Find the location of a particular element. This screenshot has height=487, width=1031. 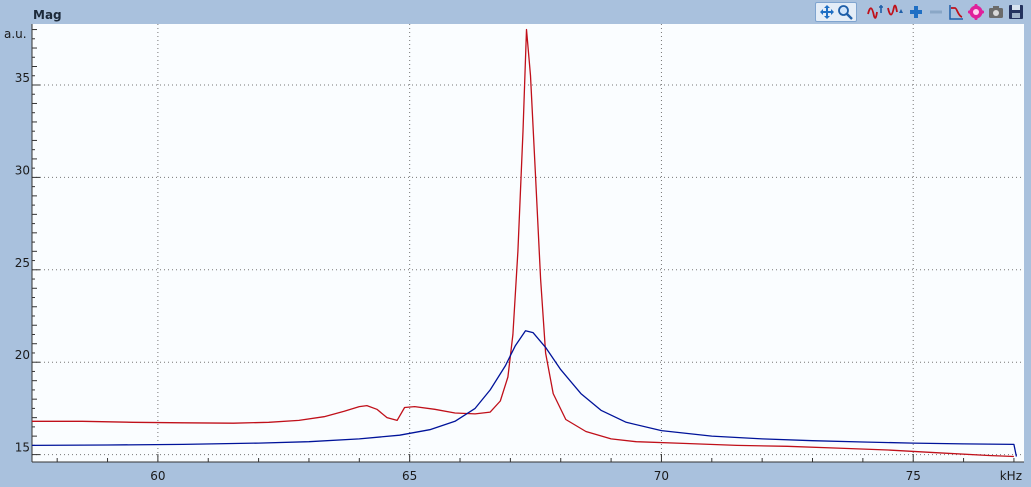

chart-toolbar is located at coordinates (920, 12).